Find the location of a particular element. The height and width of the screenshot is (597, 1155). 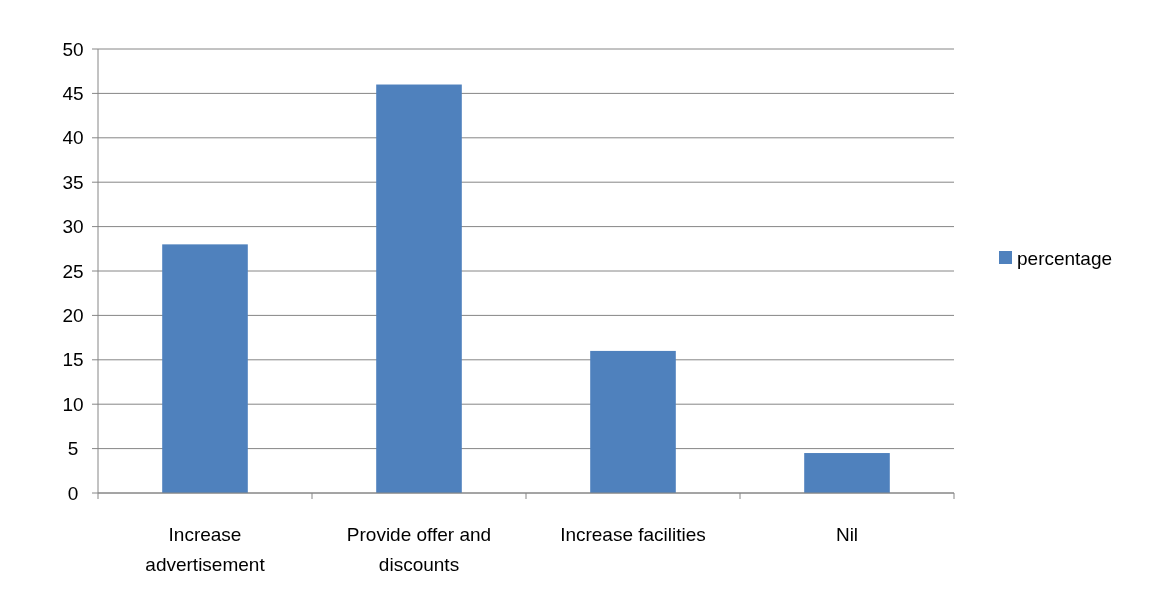

y-tick-label: 30 is located at coordinates (73, 227).